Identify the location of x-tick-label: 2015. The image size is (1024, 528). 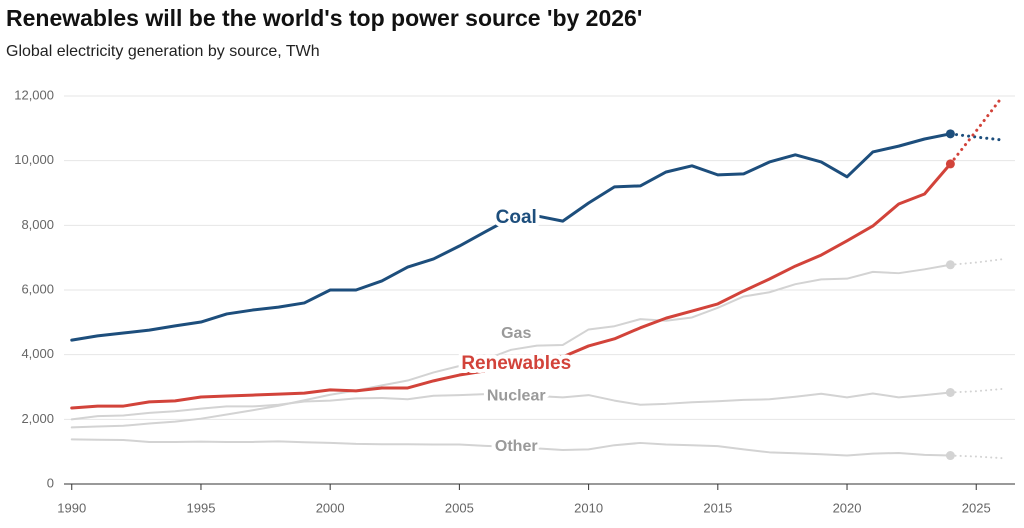
(717, 507).